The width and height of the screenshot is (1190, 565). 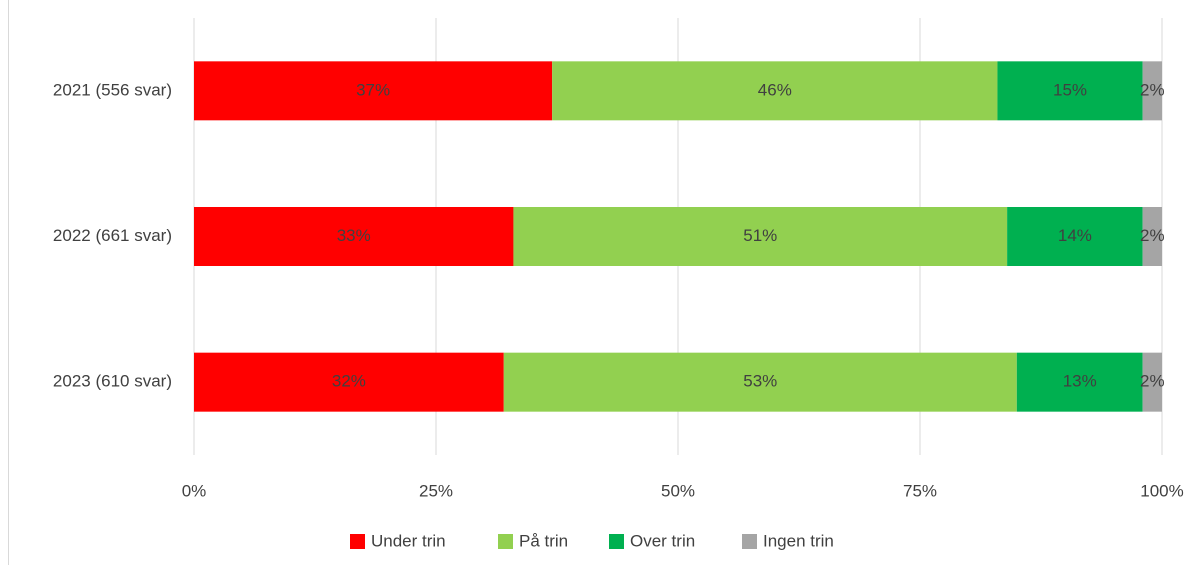 I want to click on y-tick-label: 2021 (556 svar), so click(x=112, y=89).